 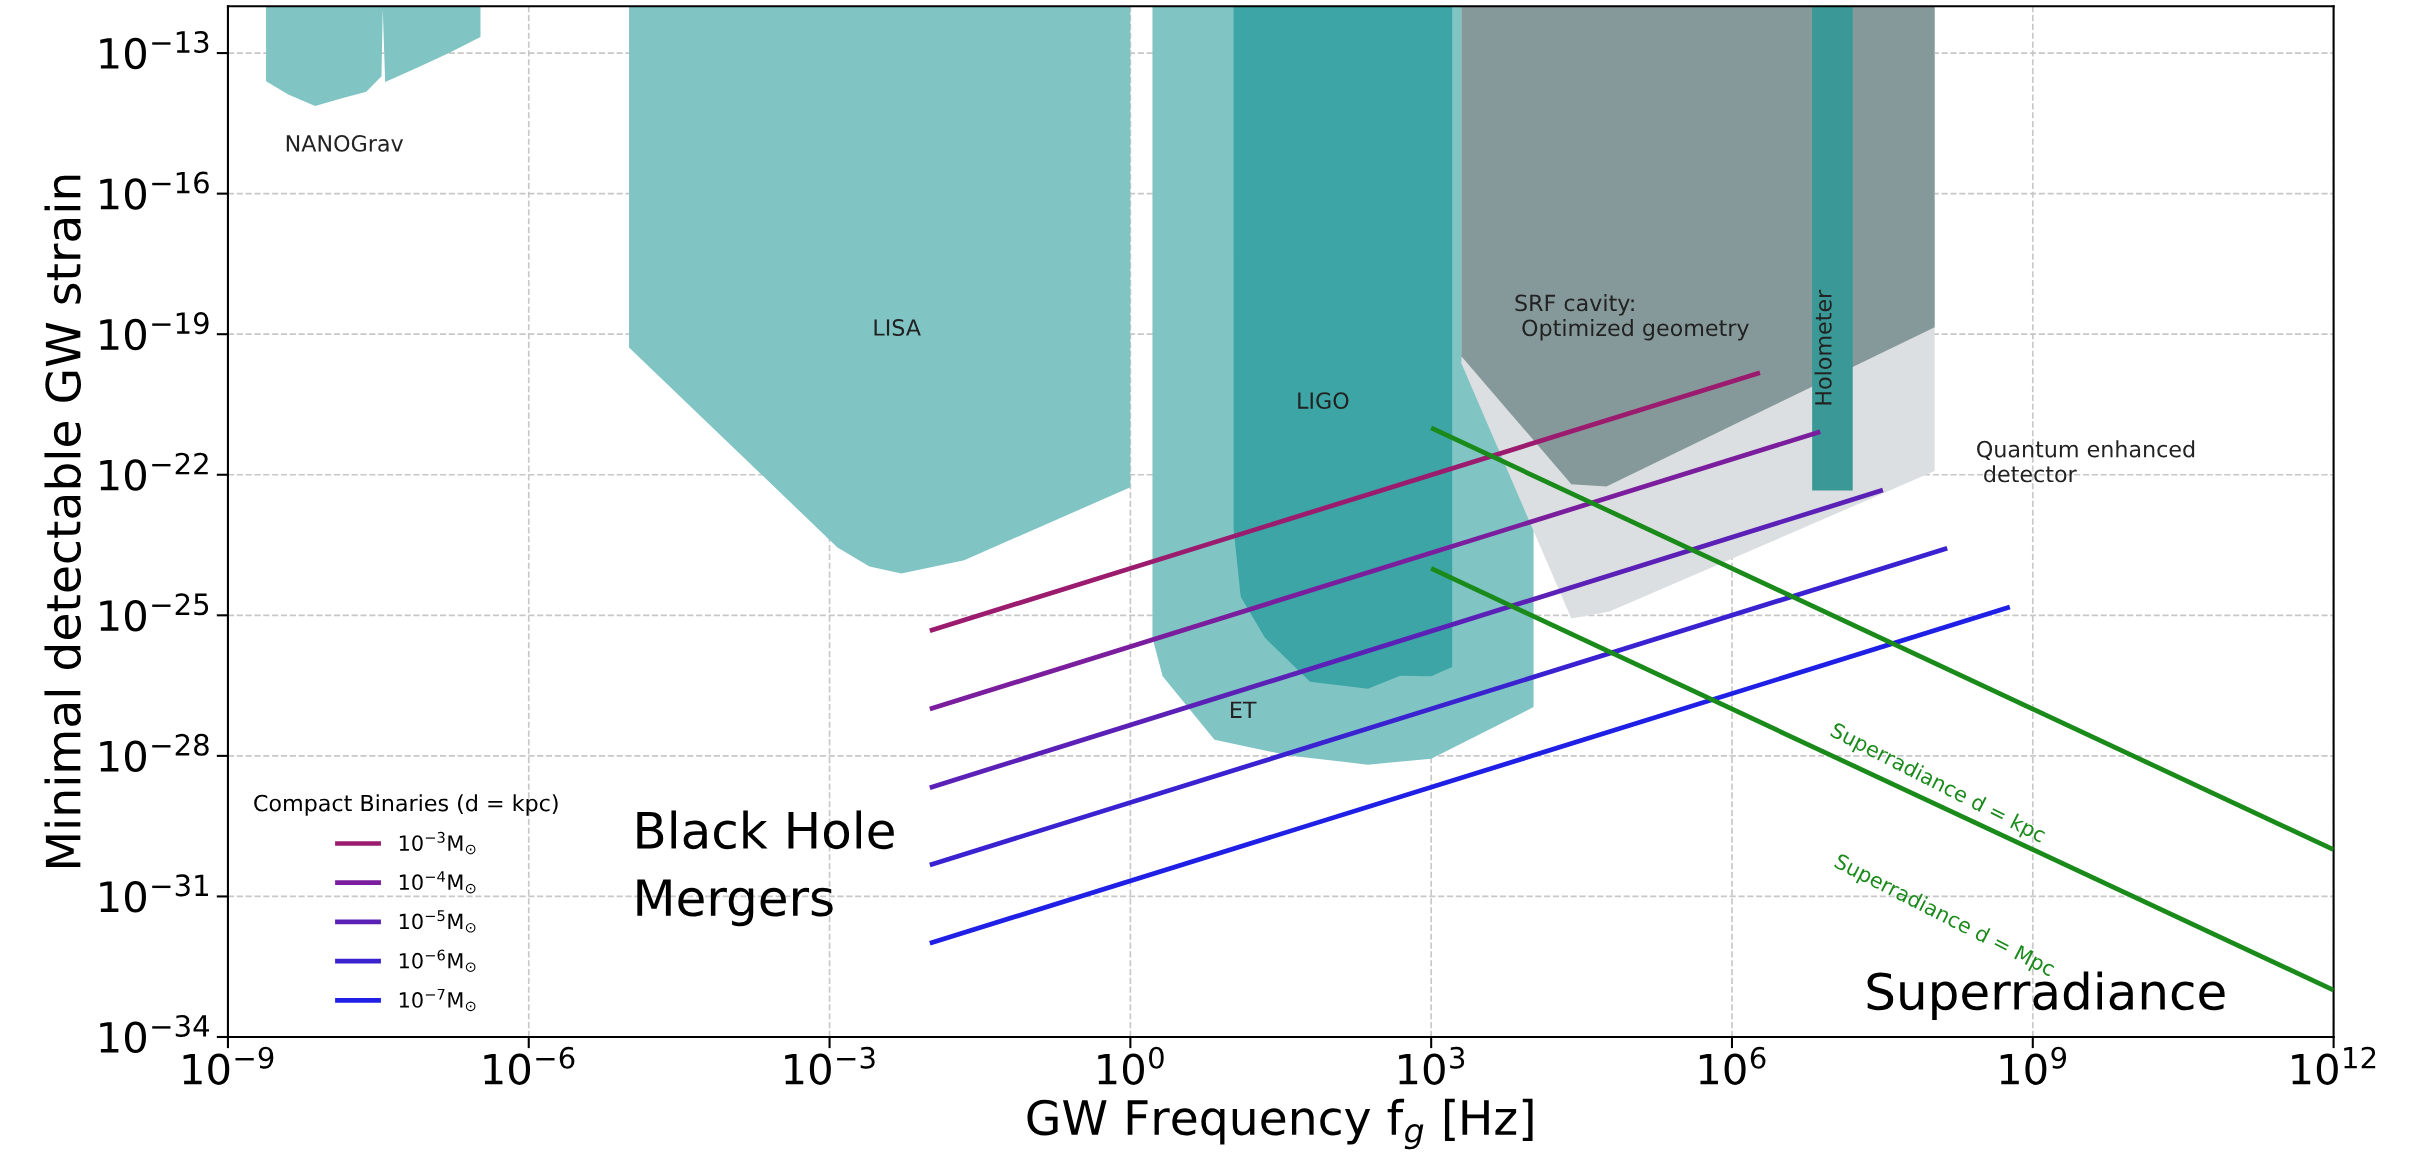 What do you see at coordinates (437, 843) in the screenshot?
I see `legend-label: 10$^{−3}$M$_{⊙}$` at bounding box center [437, 843].